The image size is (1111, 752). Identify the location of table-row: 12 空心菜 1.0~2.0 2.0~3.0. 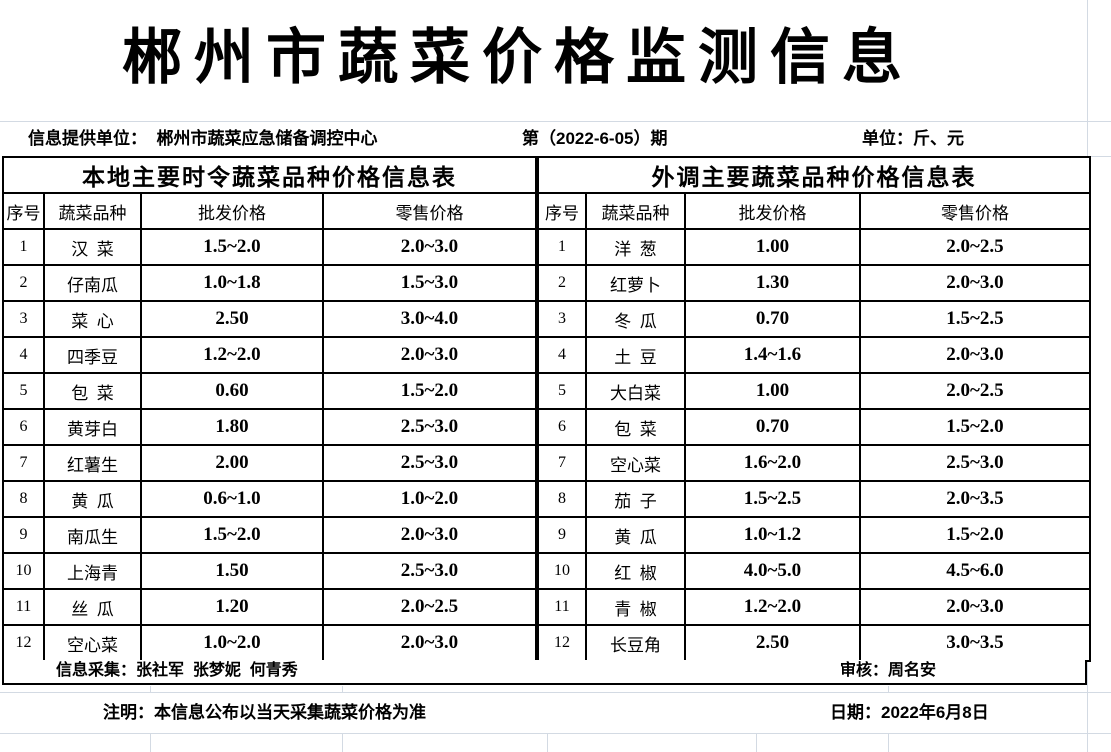
(269, 643).